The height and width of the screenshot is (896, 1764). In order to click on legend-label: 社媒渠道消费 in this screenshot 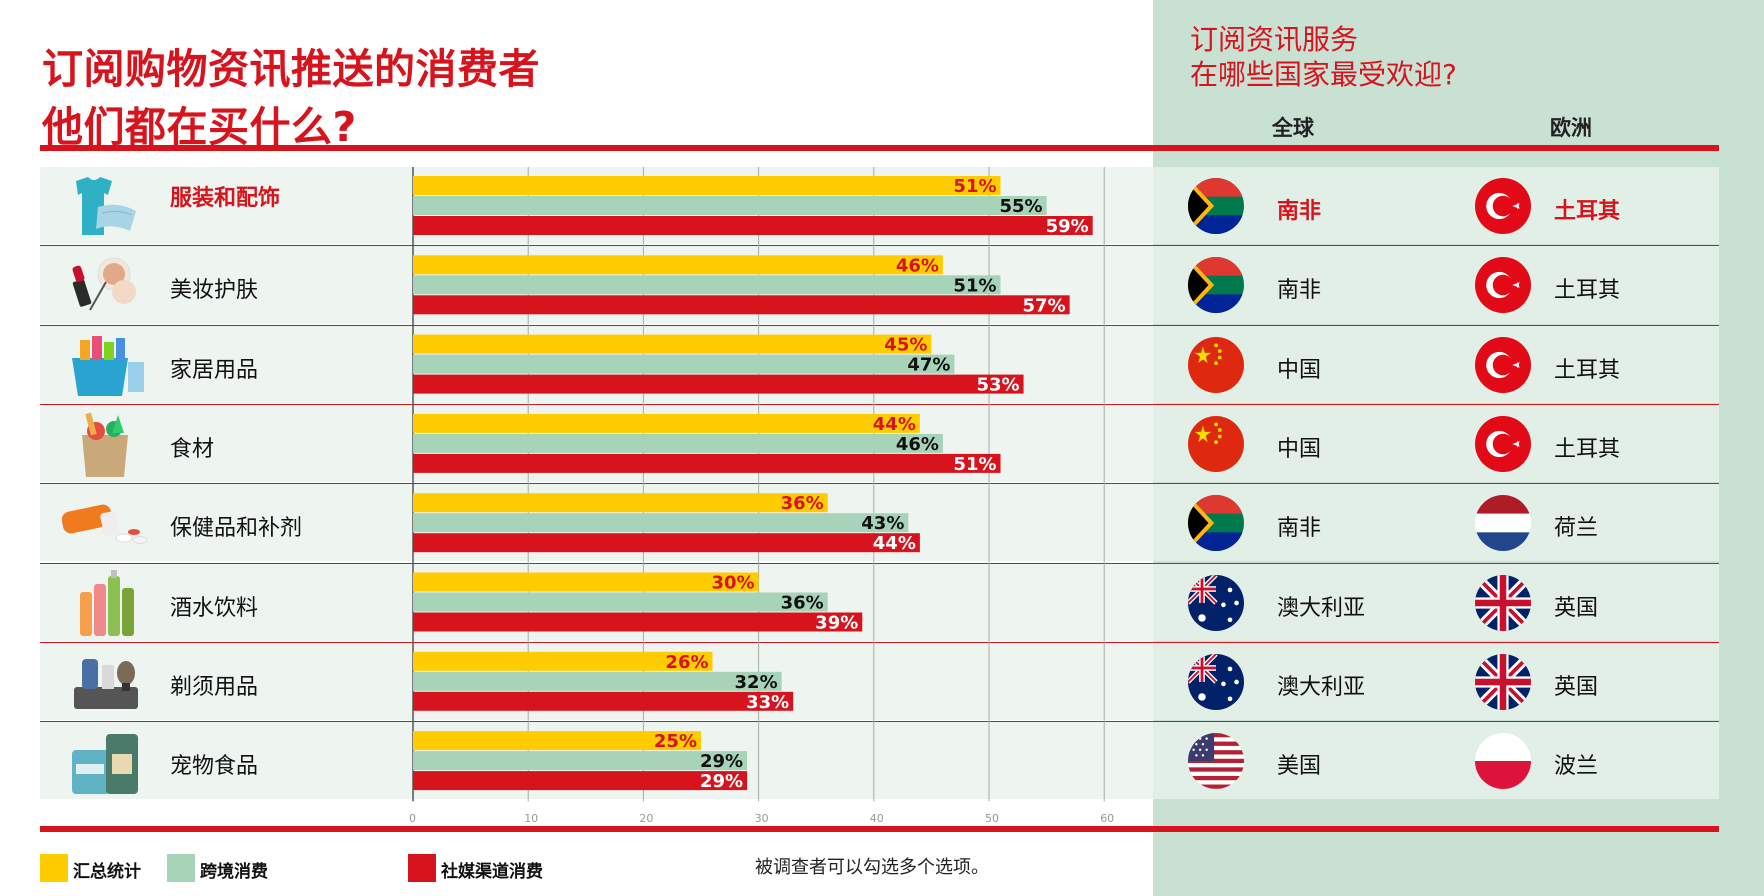, I will do `click(492, 872)`.